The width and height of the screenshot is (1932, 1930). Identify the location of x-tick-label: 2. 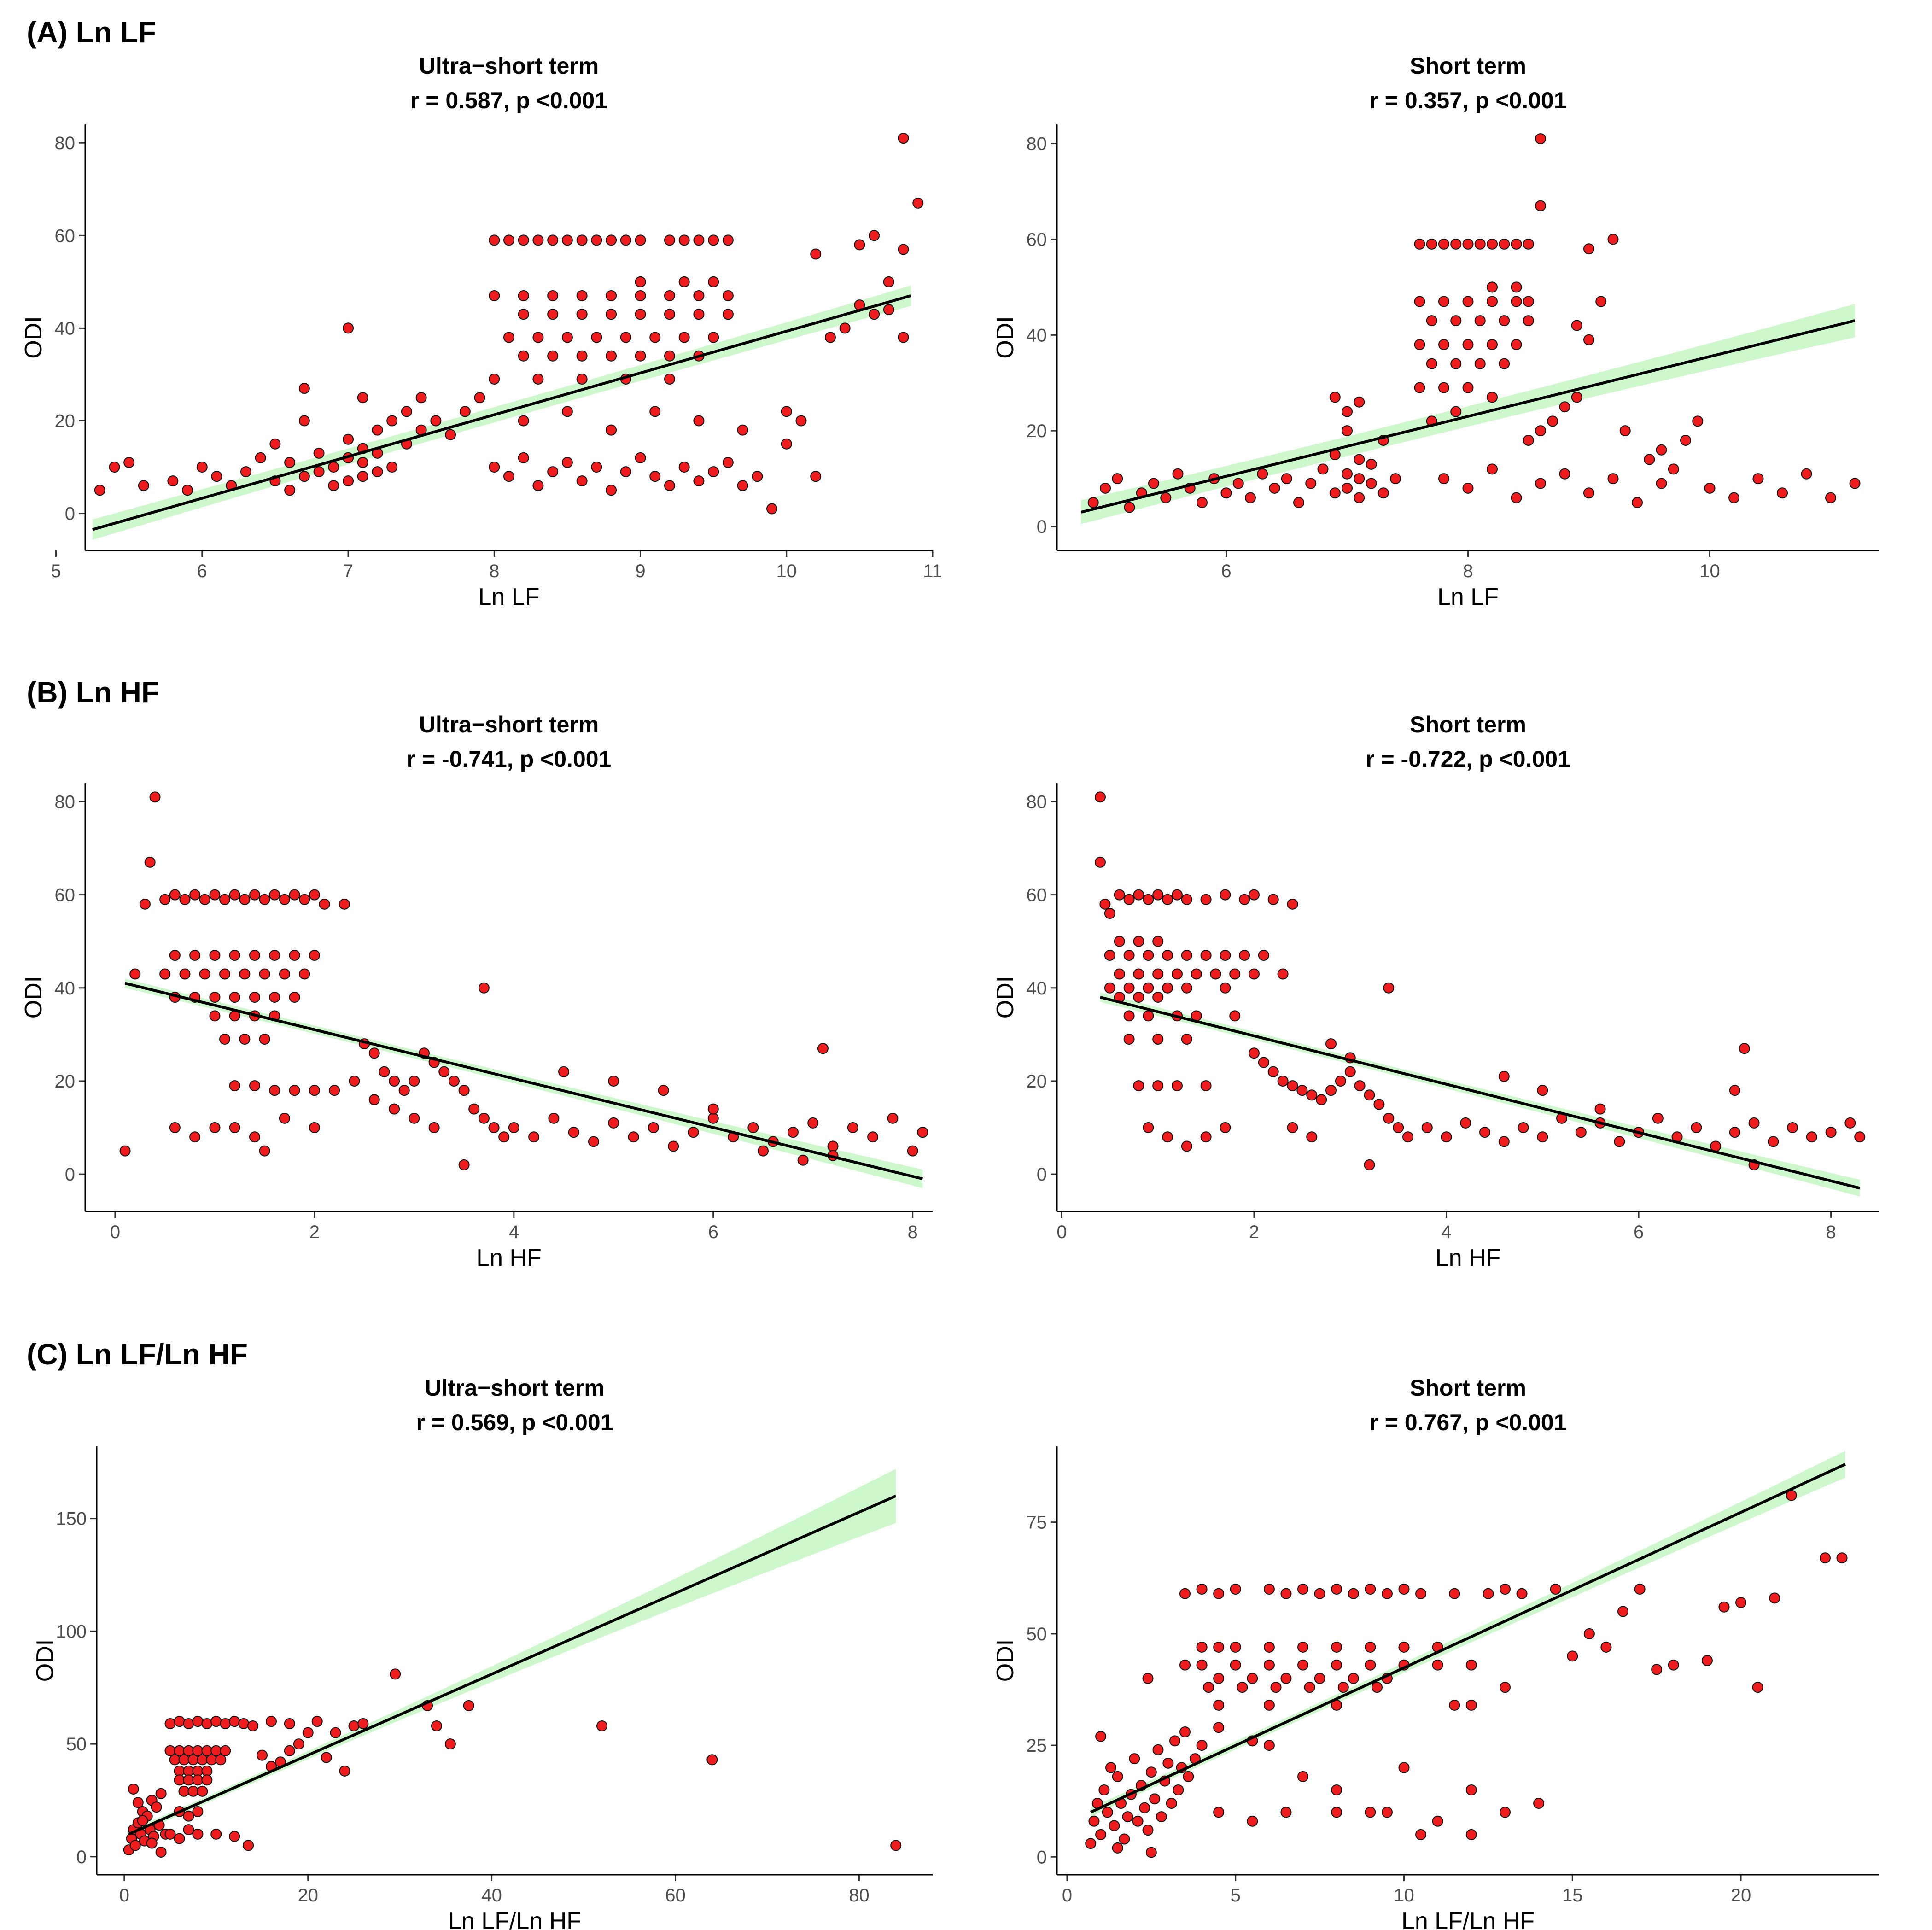
(314, 1232).